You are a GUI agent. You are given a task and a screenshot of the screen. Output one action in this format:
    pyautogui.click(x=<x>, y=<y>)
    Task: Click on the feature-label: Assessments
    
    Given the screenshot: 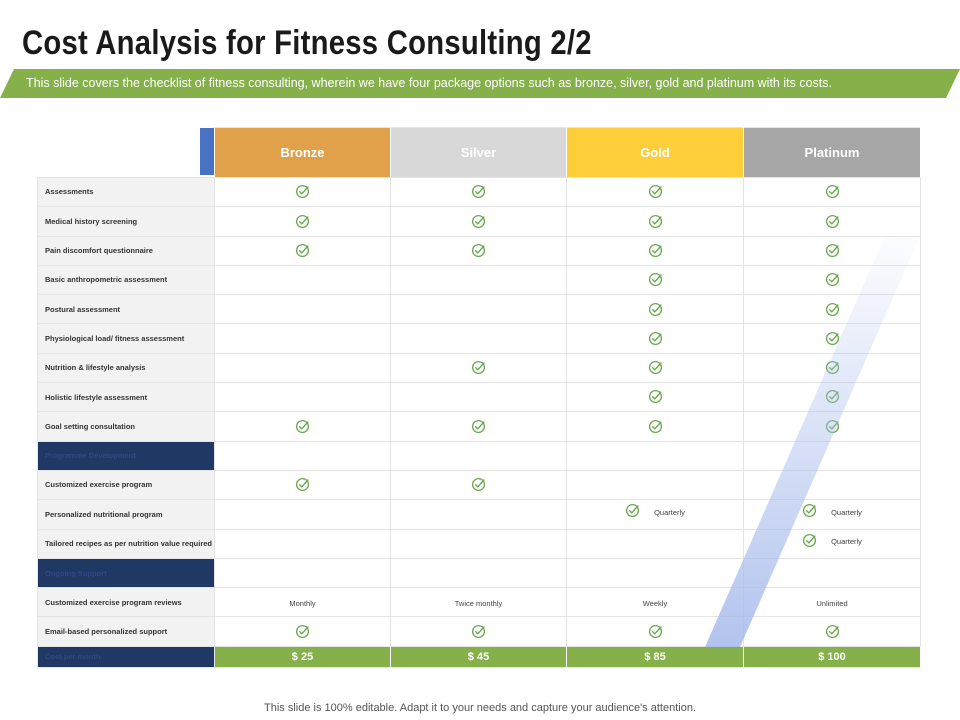 What is the action you would take?
    pyautogui.click(x=126, y=192)
    